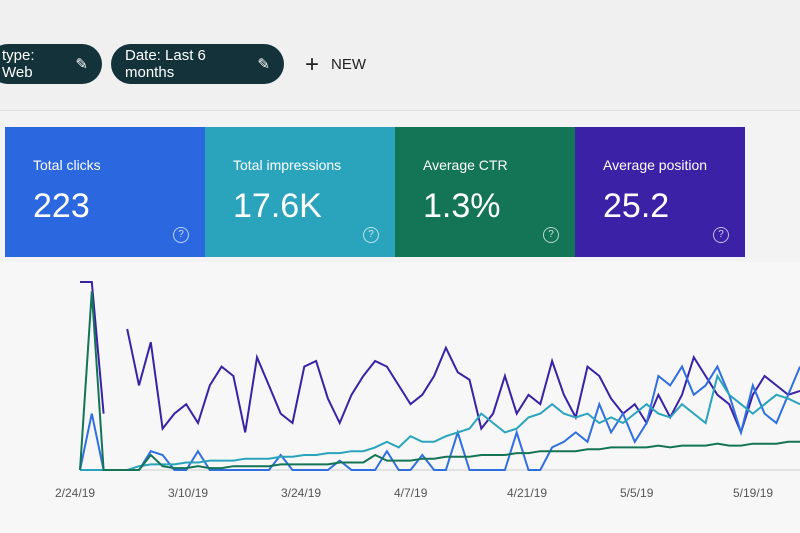 This screenshot has height=533, width=800. What do you see at coordinates (51, 64) in the screenshot?
I see `filter-chip-search-type: type: Web ✎` at bounding box center [51, 64].